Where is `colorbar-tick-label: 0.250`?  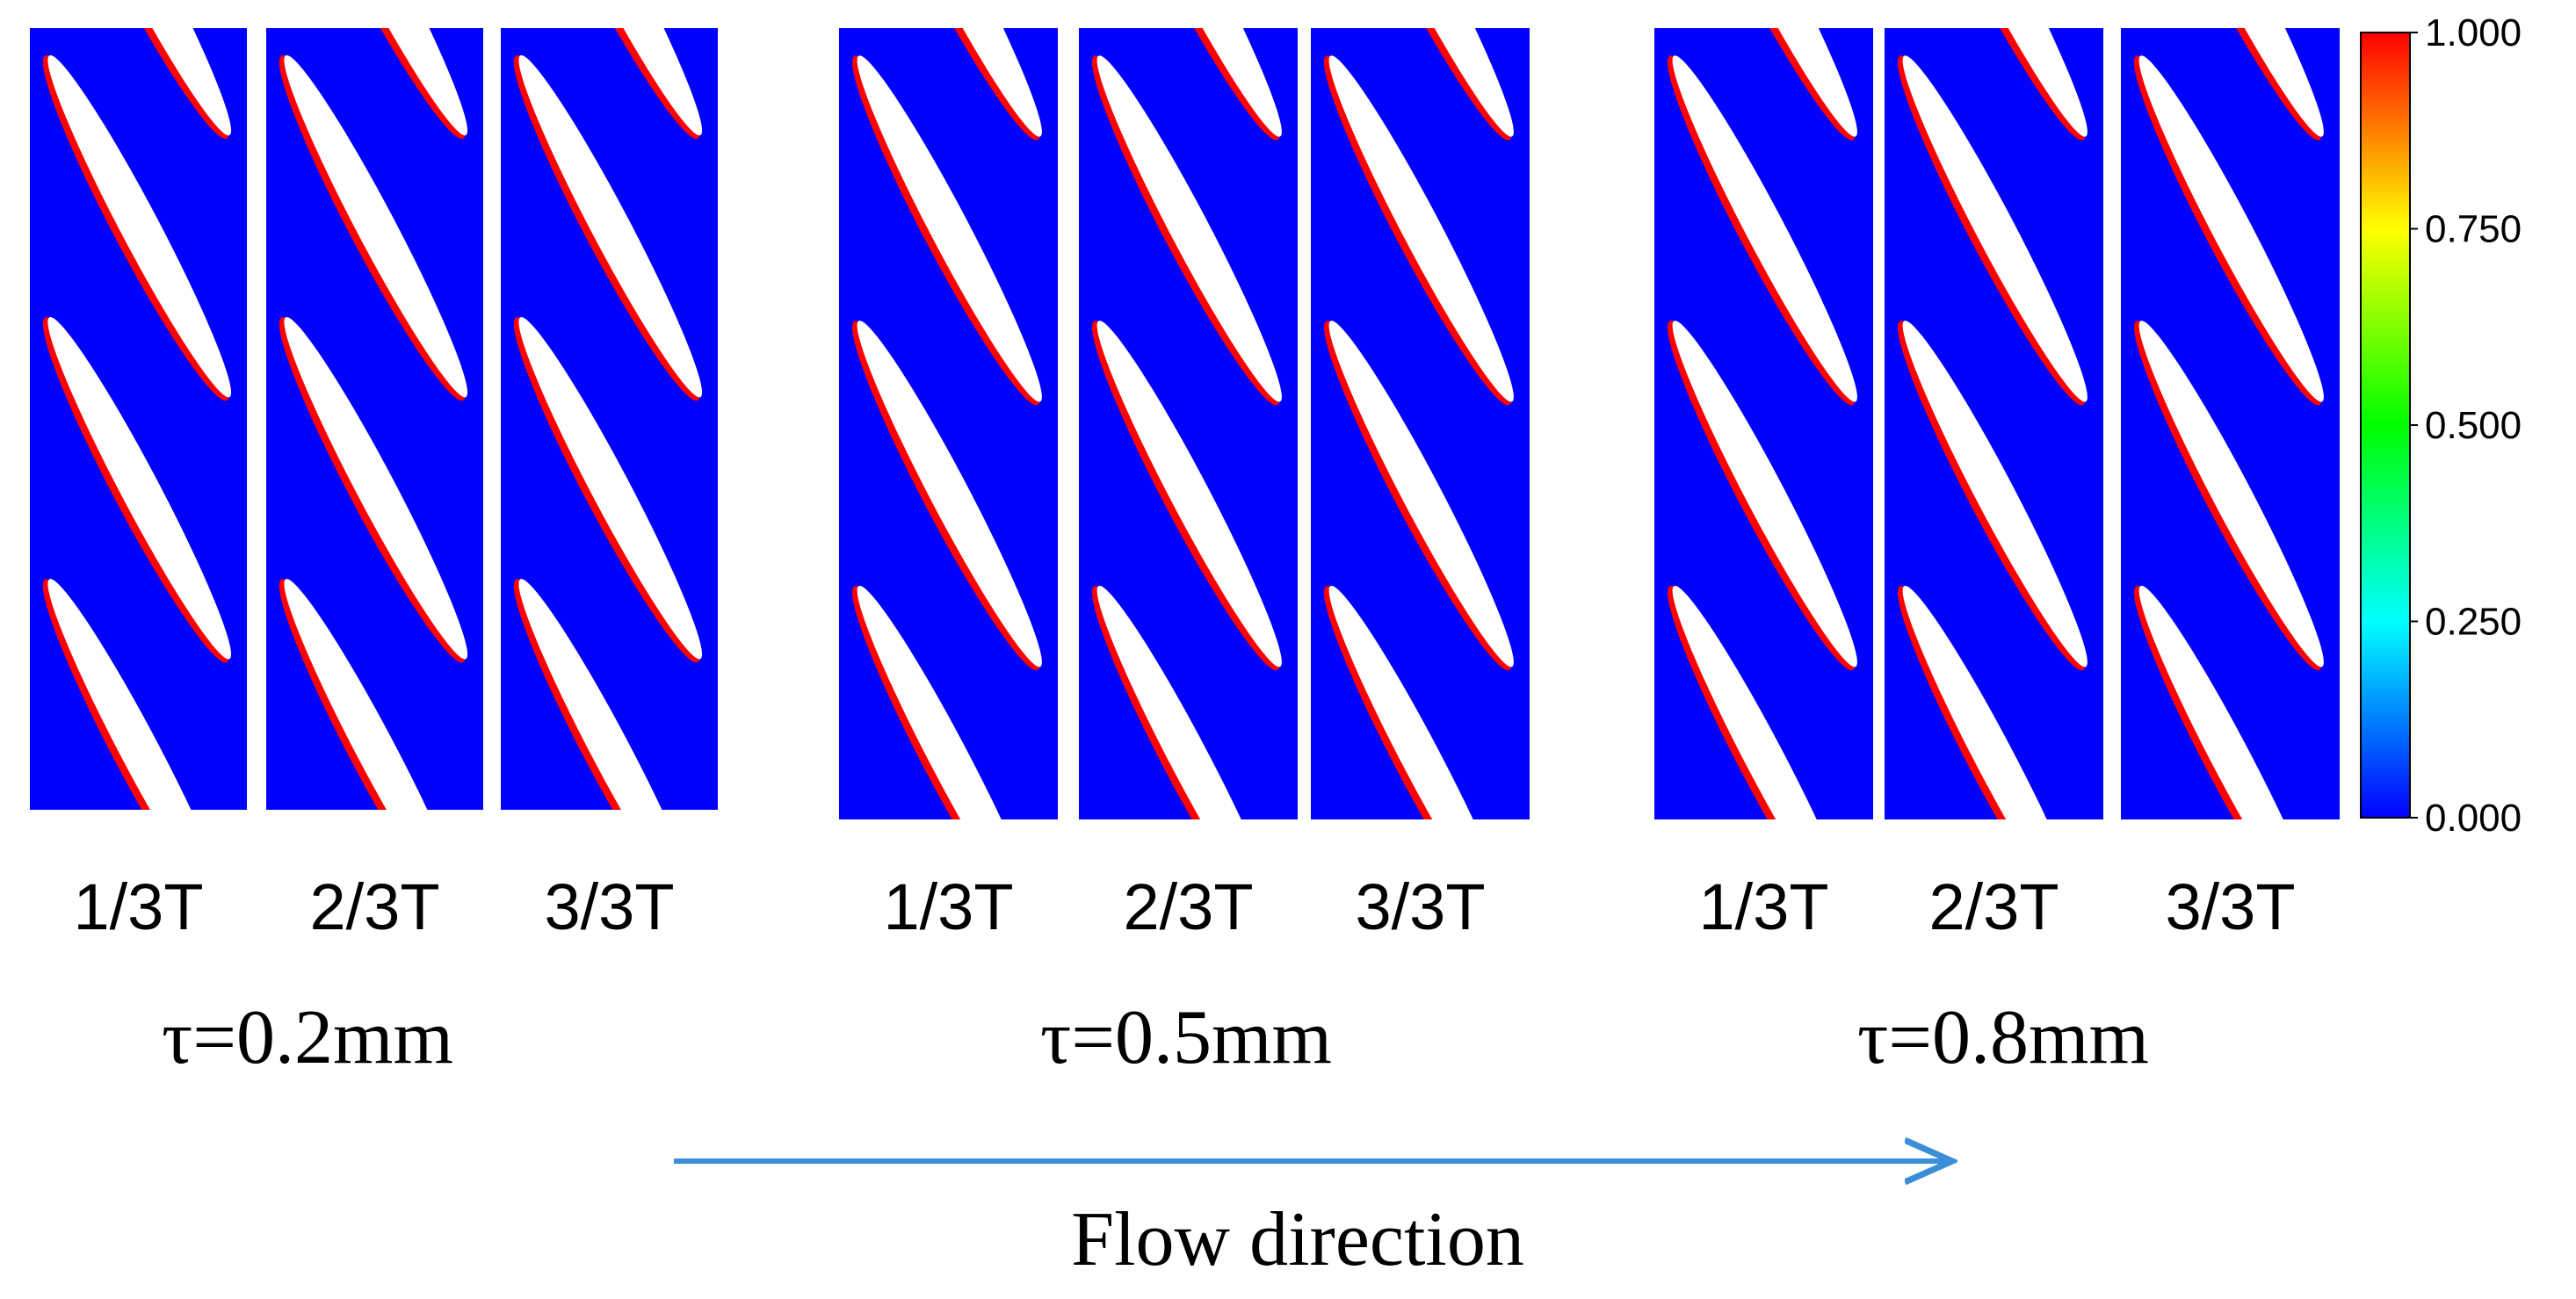 colorbar-tick-label: 0.250 is located at coordinates (2473, 622).